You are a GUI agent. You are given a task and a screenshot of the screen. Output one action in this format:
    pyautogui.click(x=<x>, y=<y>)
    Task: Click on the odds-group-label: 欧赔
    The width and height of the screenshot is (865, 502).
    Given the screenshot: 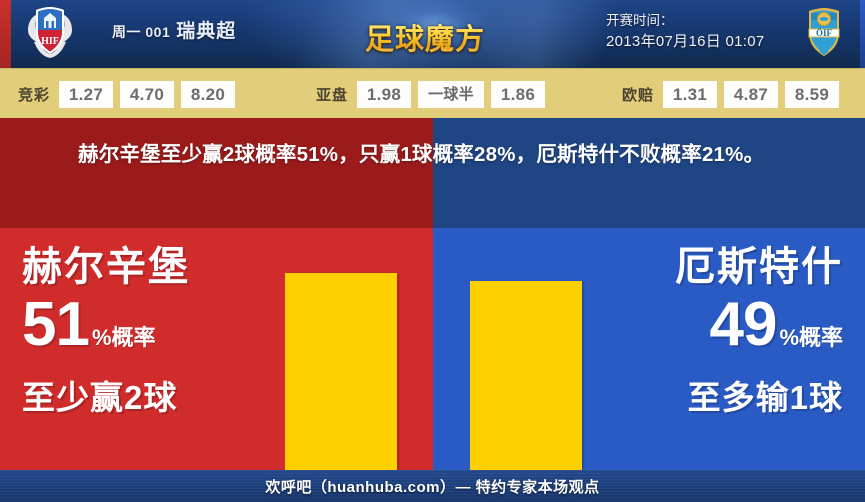 What is the action you would take?
    pyautogui.click(x=638, y=95)
    